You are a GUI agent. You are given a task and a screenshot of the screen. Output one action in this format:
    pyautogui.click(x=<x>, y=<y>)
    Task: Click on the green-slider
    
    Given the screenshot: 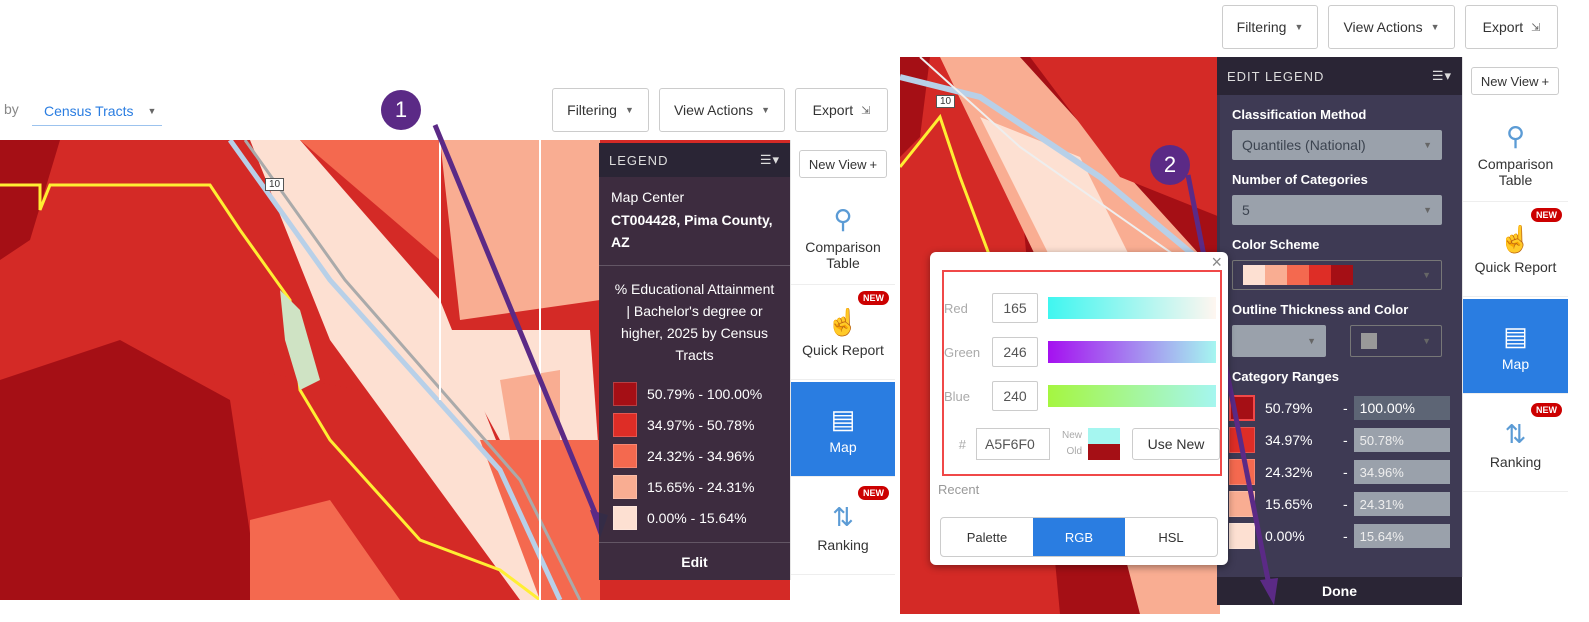 What is the action you would take?
    pyautogui.click(x=1132, y=352)
    